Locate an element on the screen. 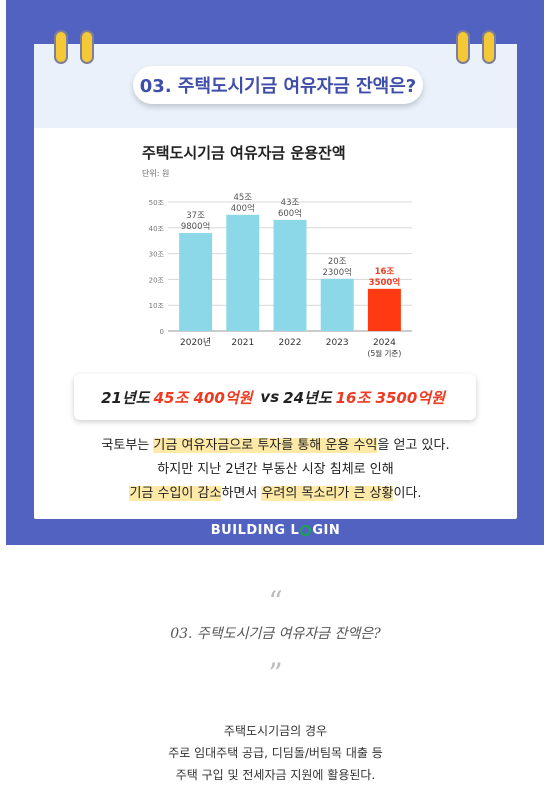  y-tick-label: 20조 is located at coordinates (157, 280).